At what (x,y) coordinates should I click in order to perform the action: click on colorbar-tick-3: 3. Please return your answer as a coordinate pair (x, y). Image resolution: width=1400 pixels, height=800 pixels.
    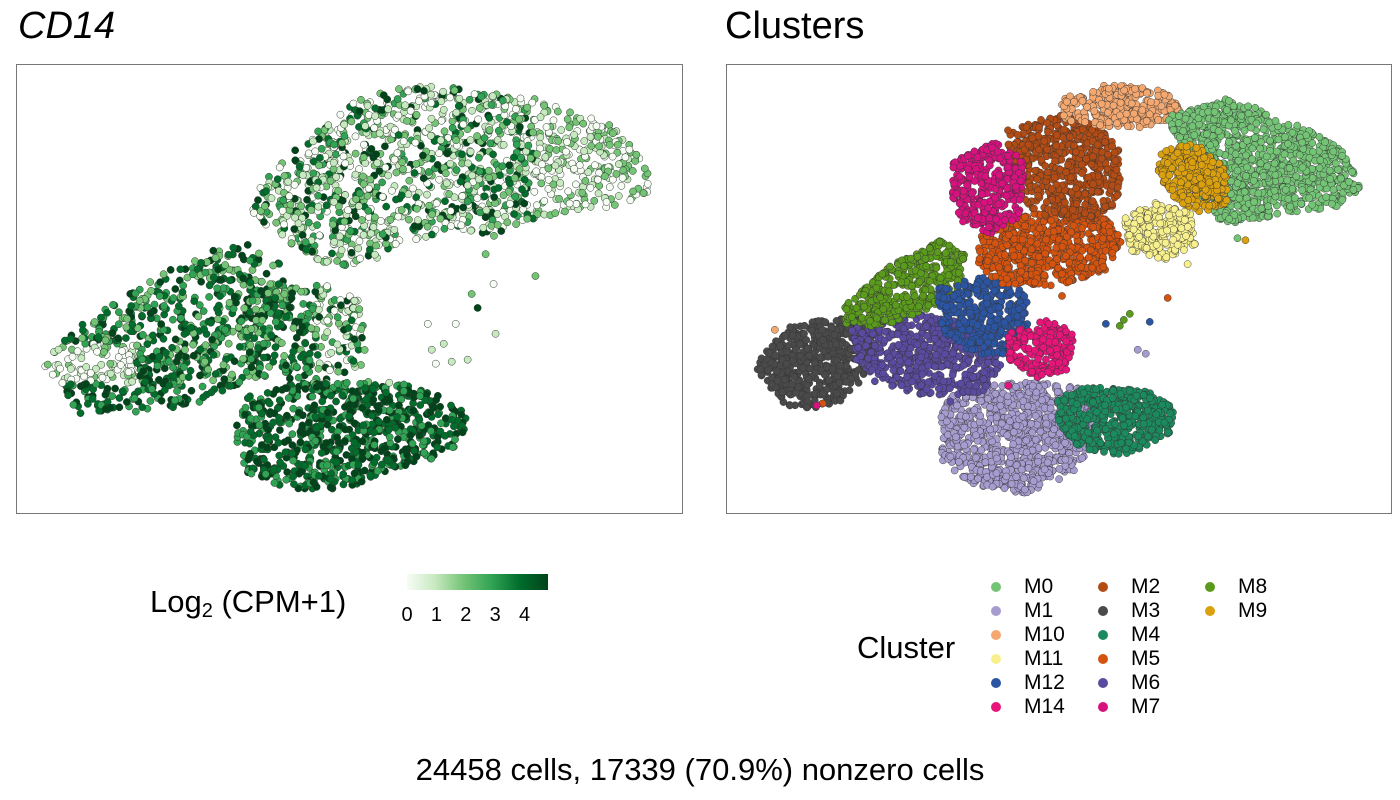
    Looking at the image, I should click on (495, 615).